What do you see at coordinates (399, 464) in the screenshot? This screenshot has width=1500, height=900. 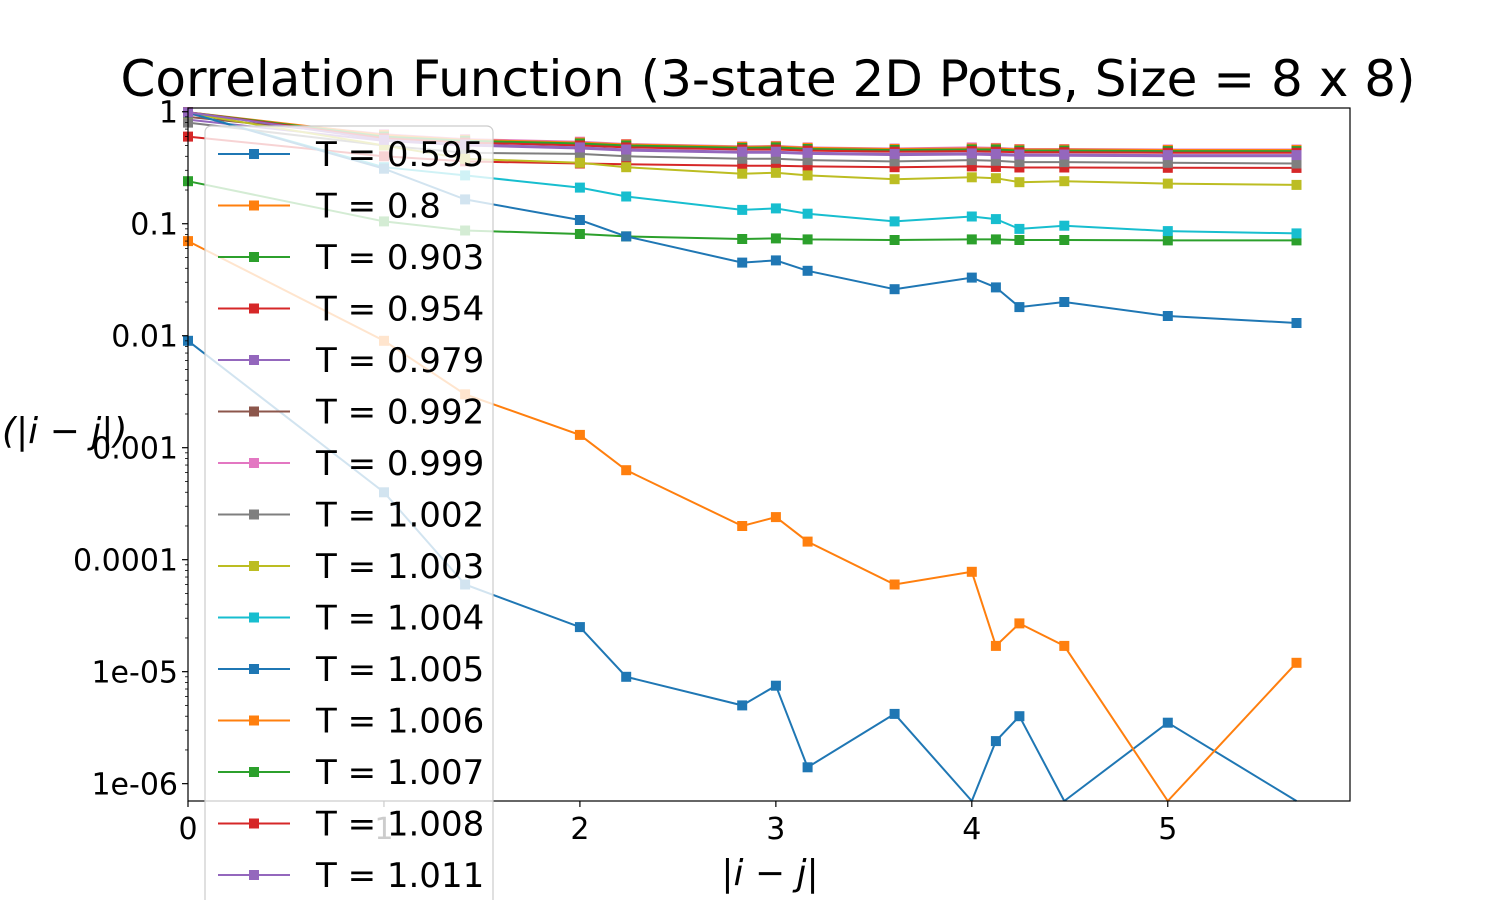 I see `legend-label: T = 0.999` at bounding box center [399, 464].